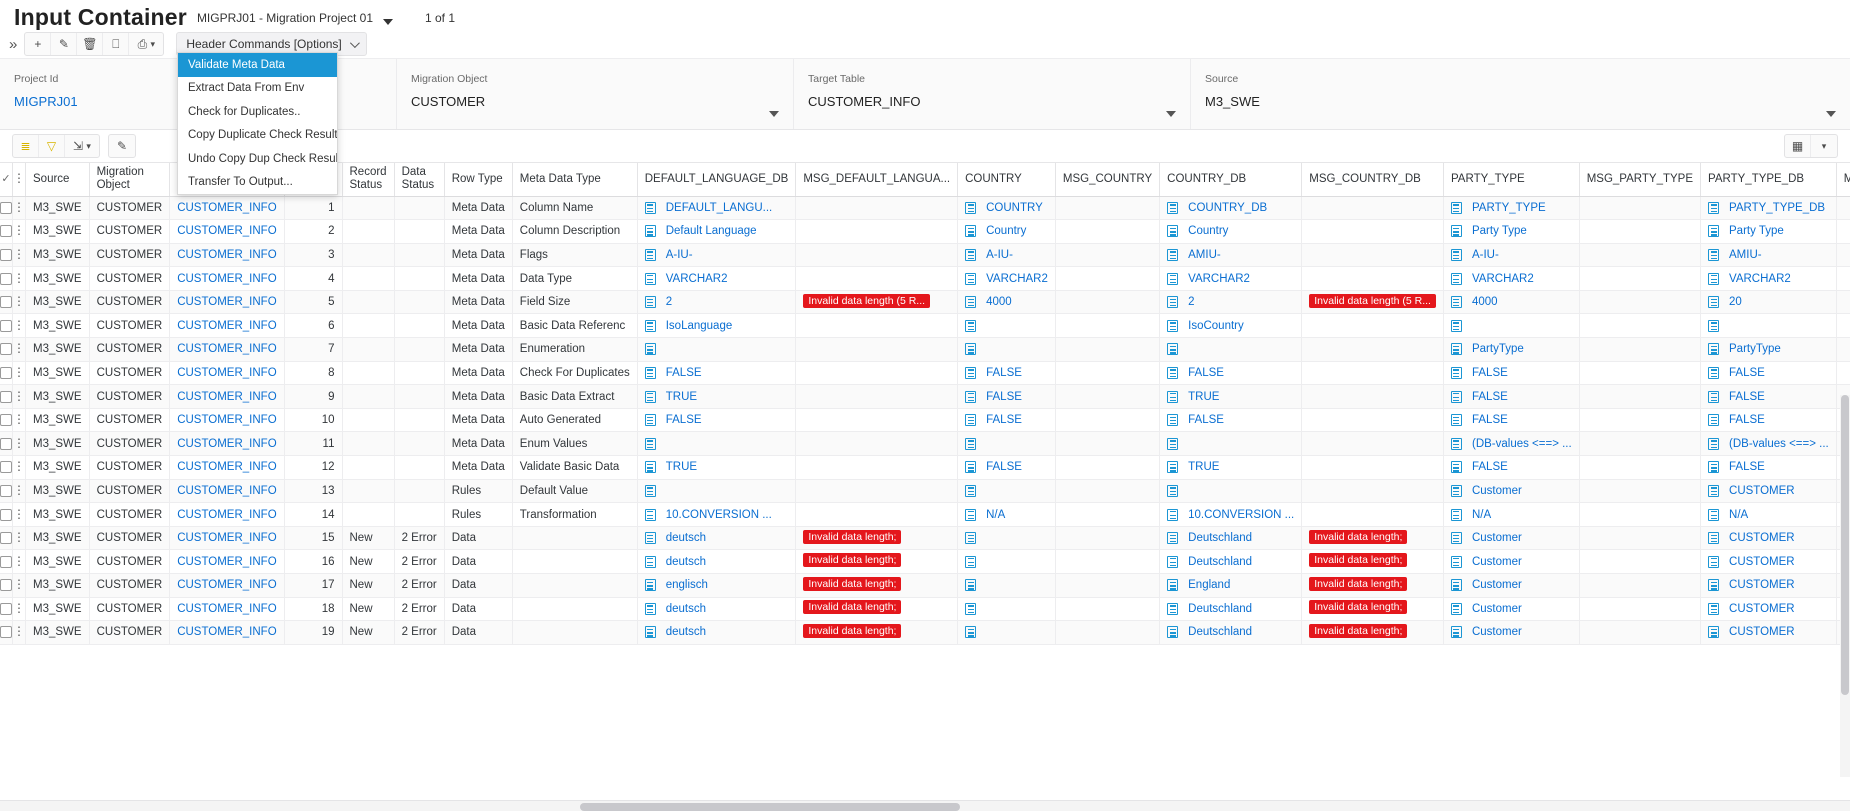 The image size is (1850, 811). Describe the element at coordinates (419, 180) in the screenshot. I see `column-header-data-status: Data Status` at that location.